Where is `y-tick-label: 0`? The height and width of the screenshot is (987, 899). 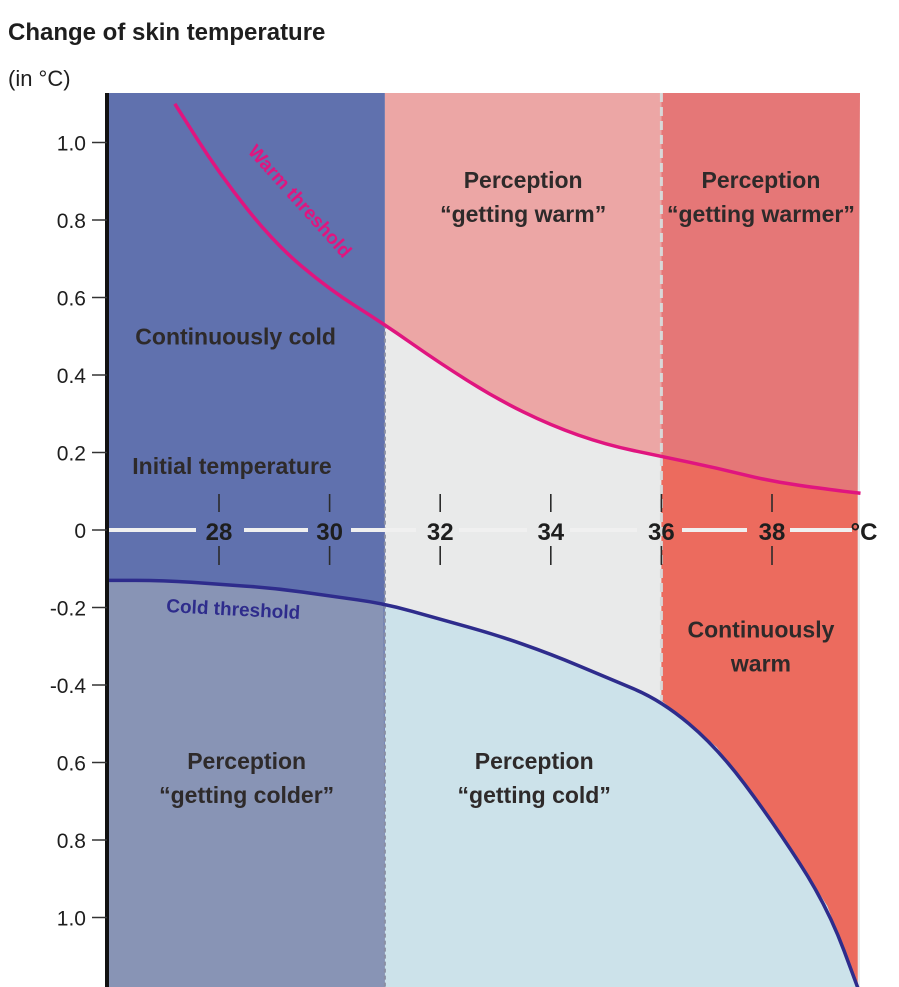
y-tick-label: 0 is located at coordinates (80, 531).